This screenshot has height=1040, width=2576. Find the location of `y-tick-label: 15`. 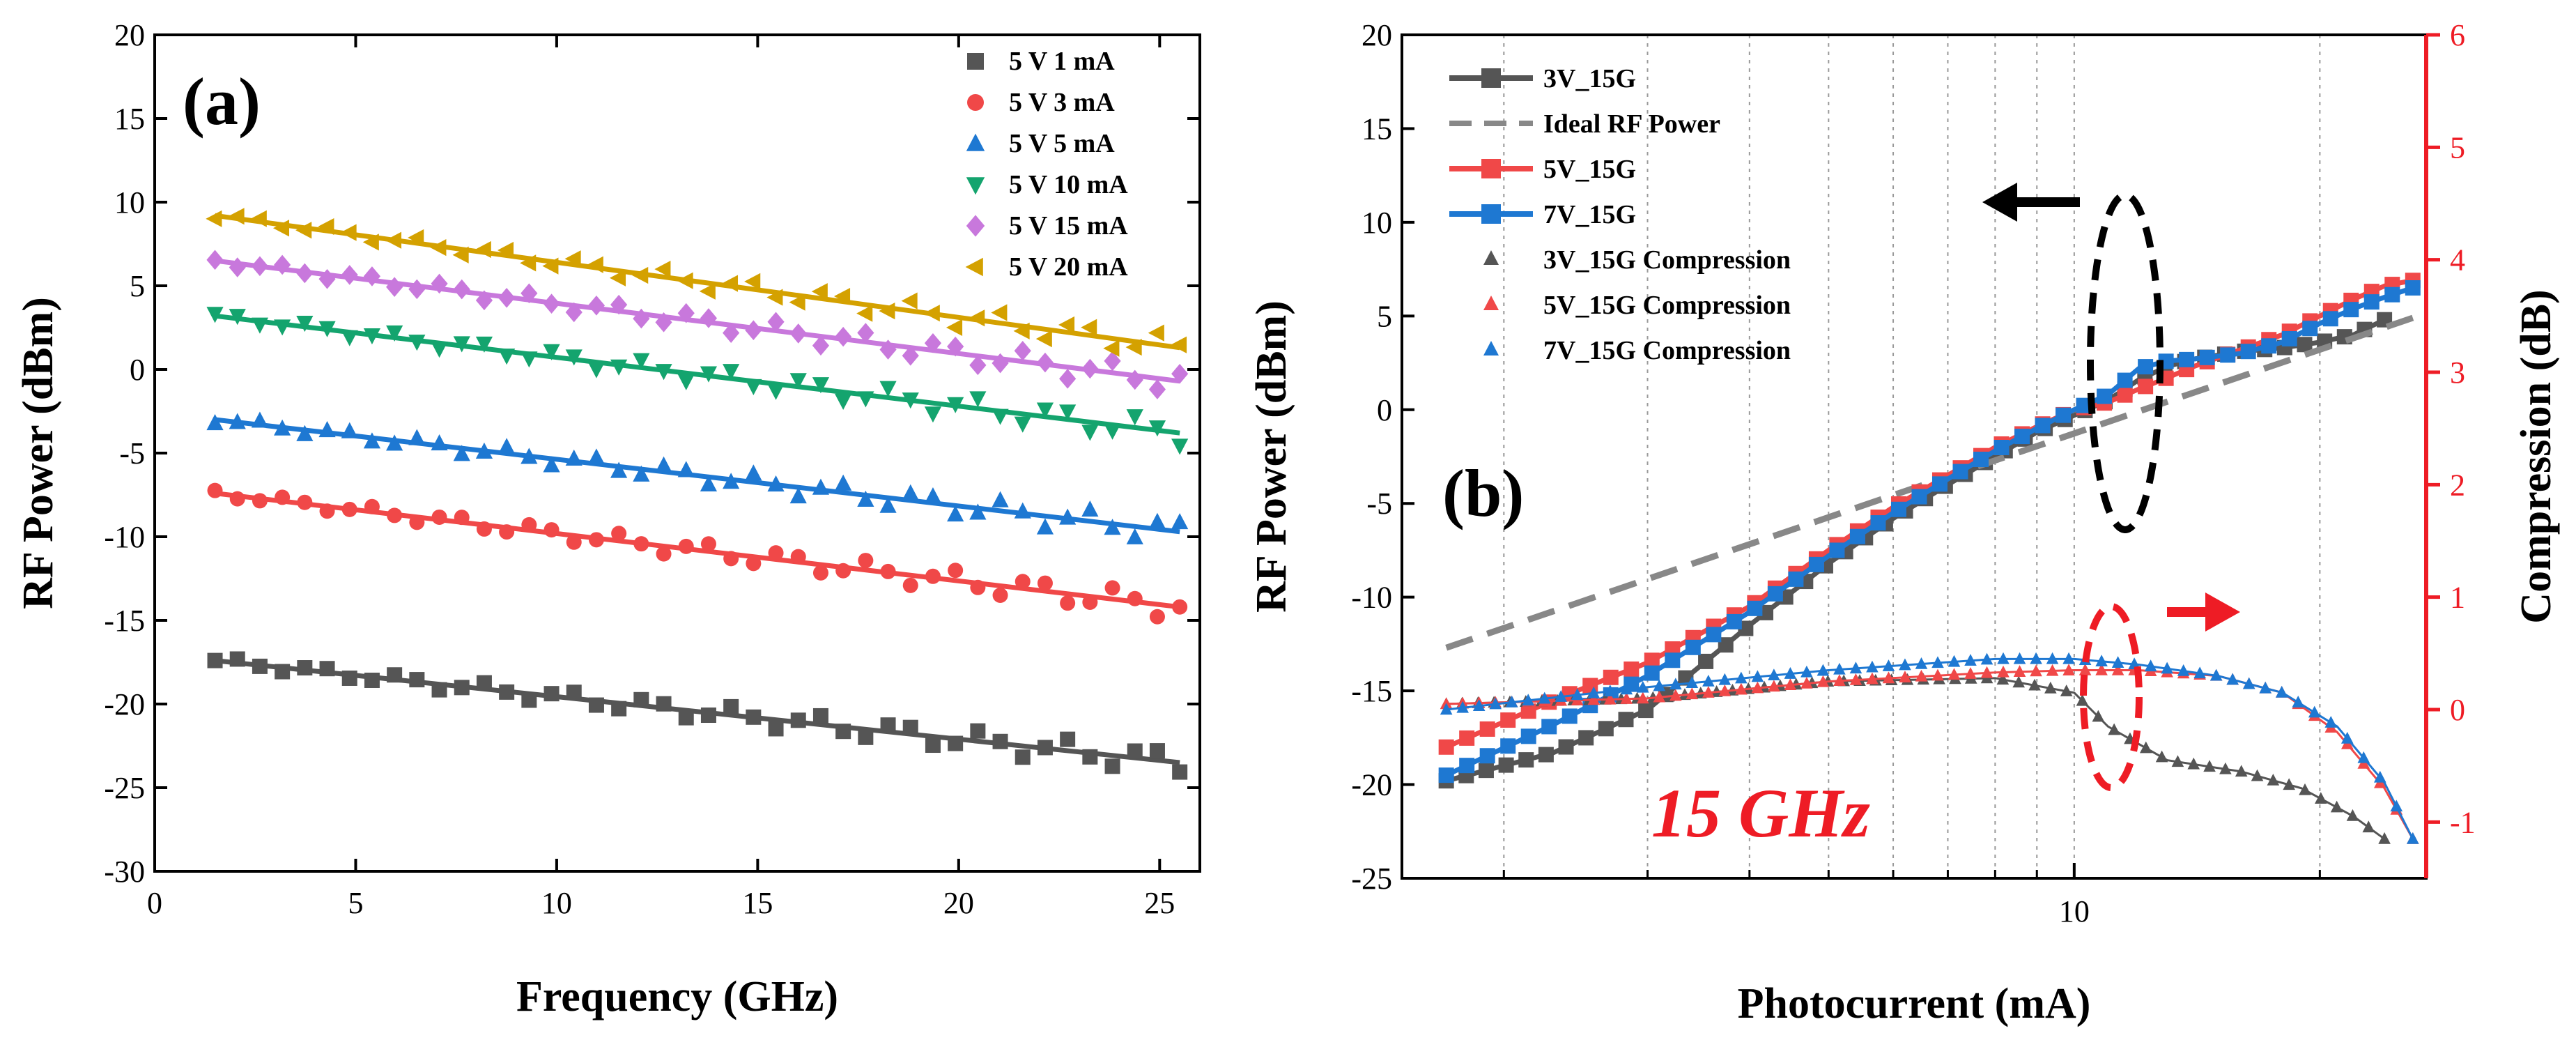

y-tick-label: 15 is located at coordinates (129, 119).